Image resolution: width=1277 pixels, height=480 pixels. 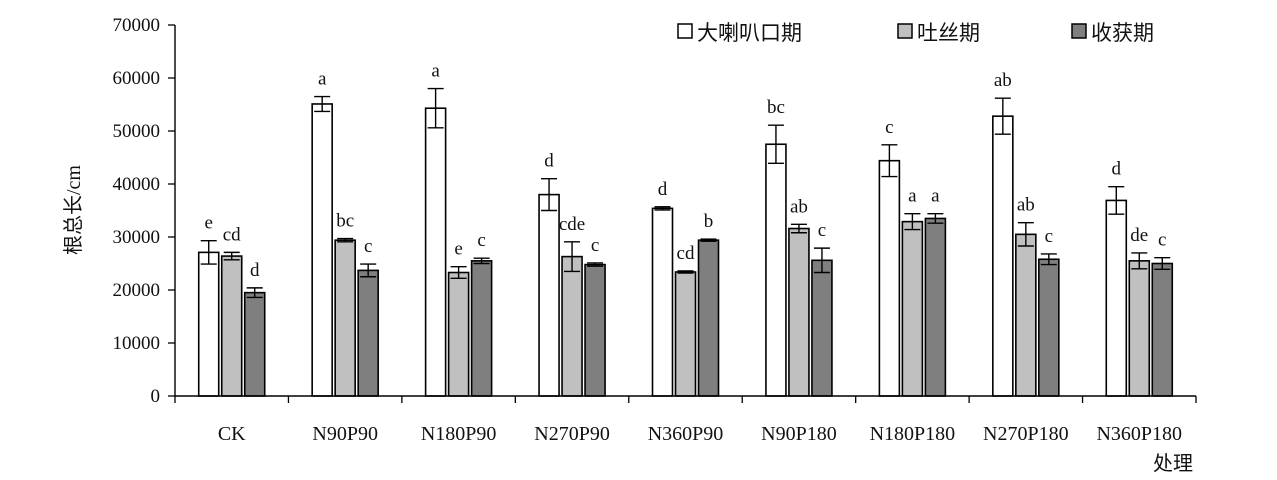 What do you see at coordinates (1139, 235) in the screenshot?
I see `significance-letter: de` at bounding box center [1139, 235].